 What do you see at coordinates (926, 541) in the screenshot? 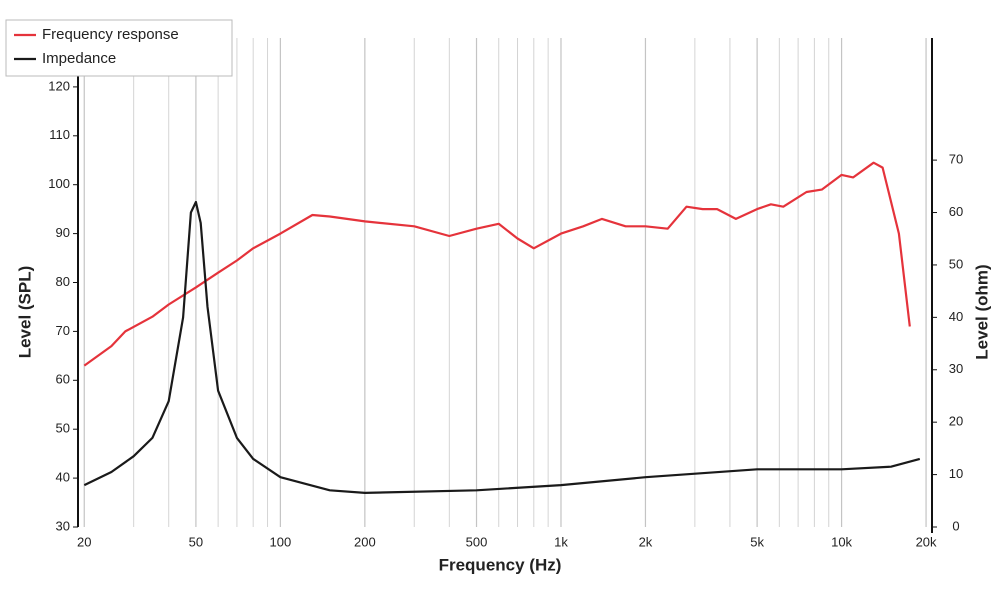
I see `x-tick-label: 20k` at bounding box center [926, 541].